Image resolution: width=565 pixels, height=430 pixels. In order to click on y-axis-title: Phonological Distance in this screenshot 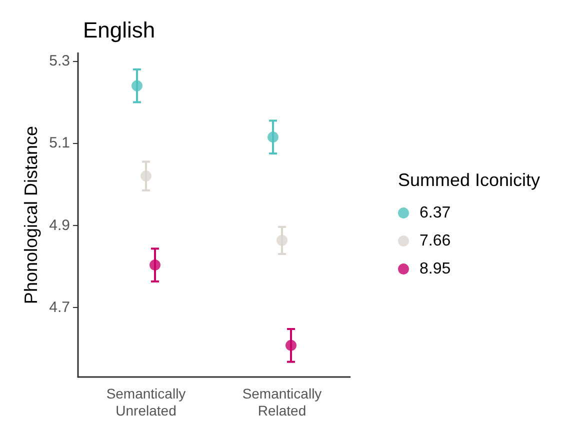, I will do `click(31, 215)`.